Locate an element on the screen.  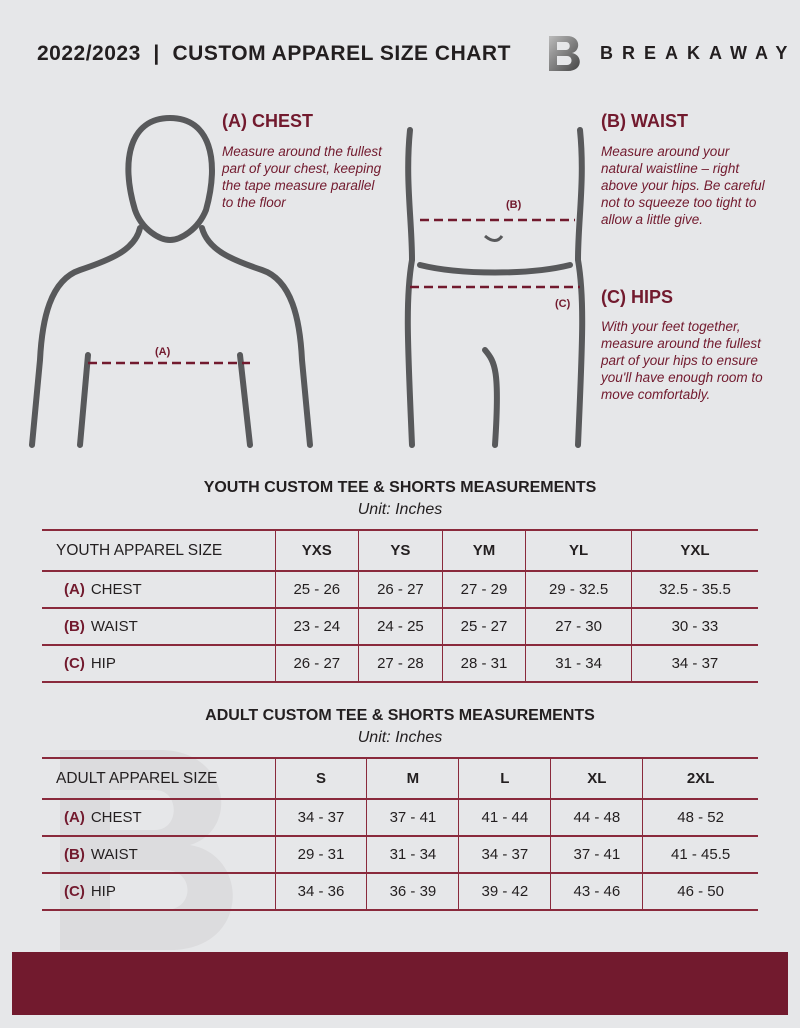
table-cell: 44 - 48 is located at coordinates (596, 817).